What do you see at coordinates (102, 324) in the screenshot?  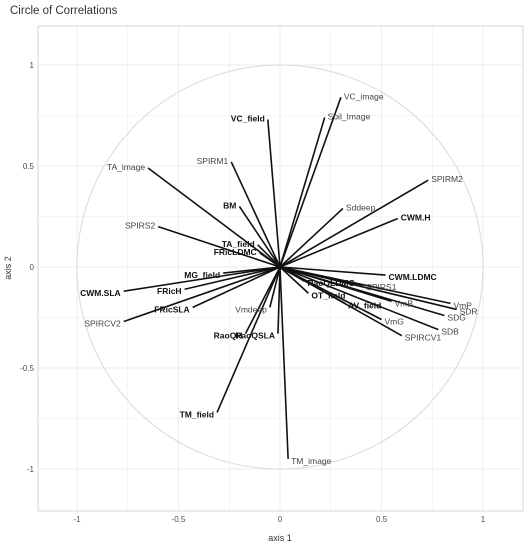 I see `label-spircv2: SPIRCV2` at bounding box center [102, 324].